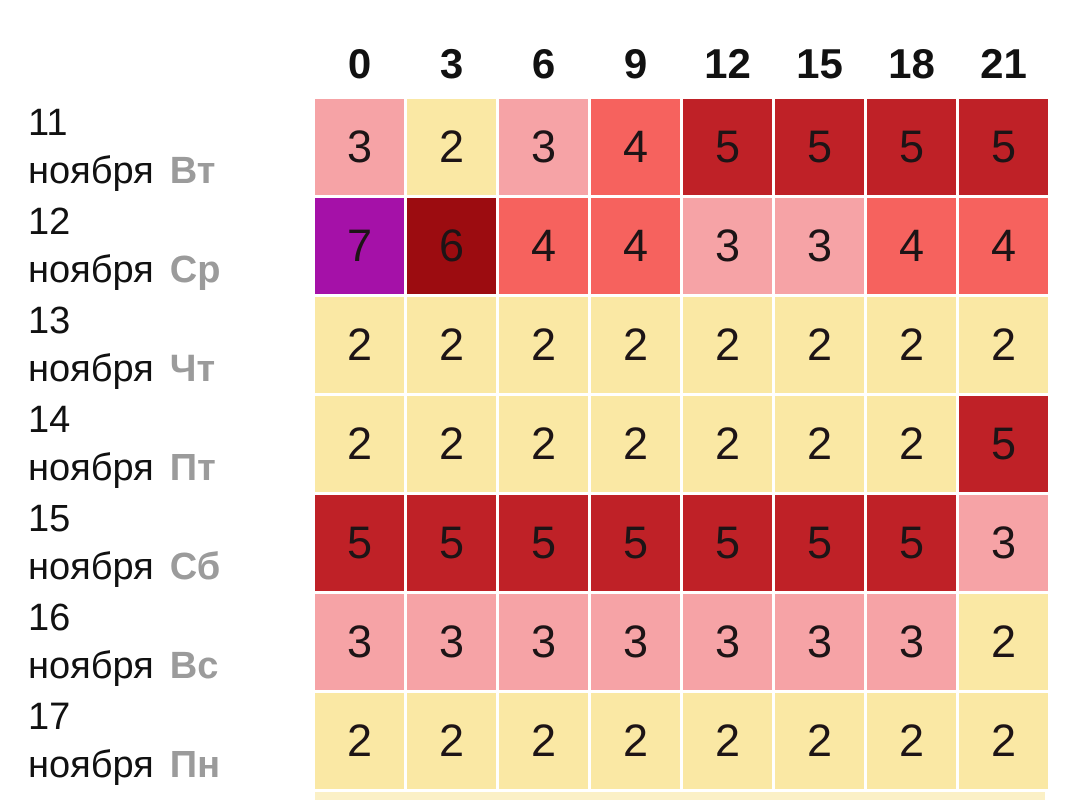  What do you see at coordinates (192, 369) in the screenshot?
I see `weekday-label: Чт` at bounding box center [192, 369].